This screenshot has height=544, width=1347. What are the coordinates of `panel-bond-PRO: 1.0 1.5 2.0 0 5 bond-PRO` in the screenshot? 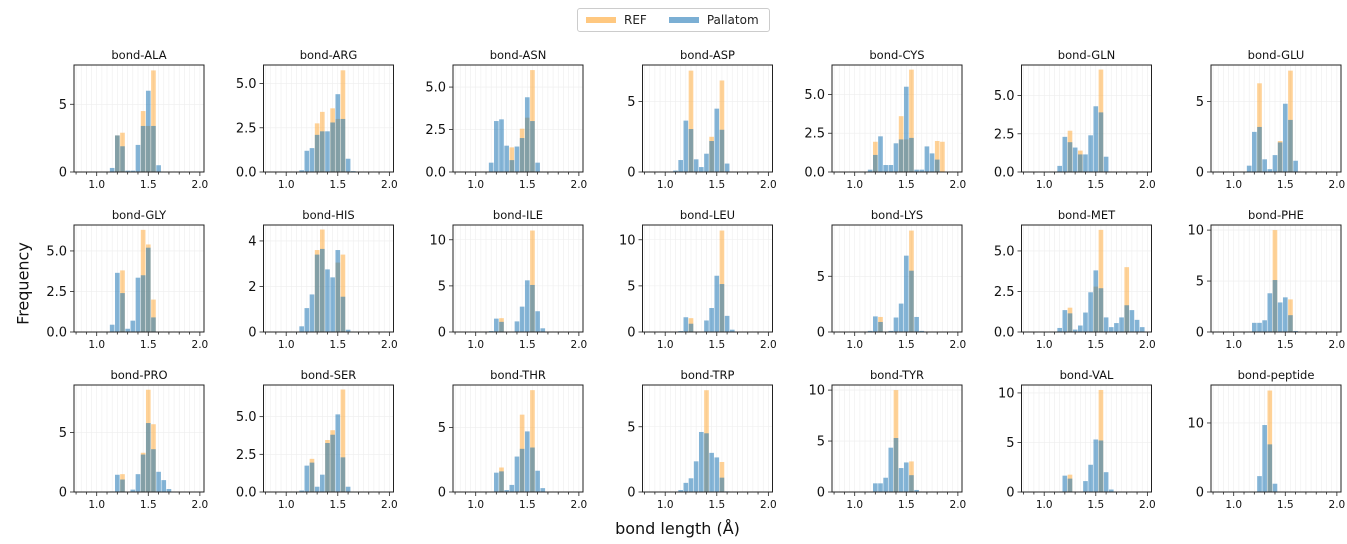 It's located at (134, 439).